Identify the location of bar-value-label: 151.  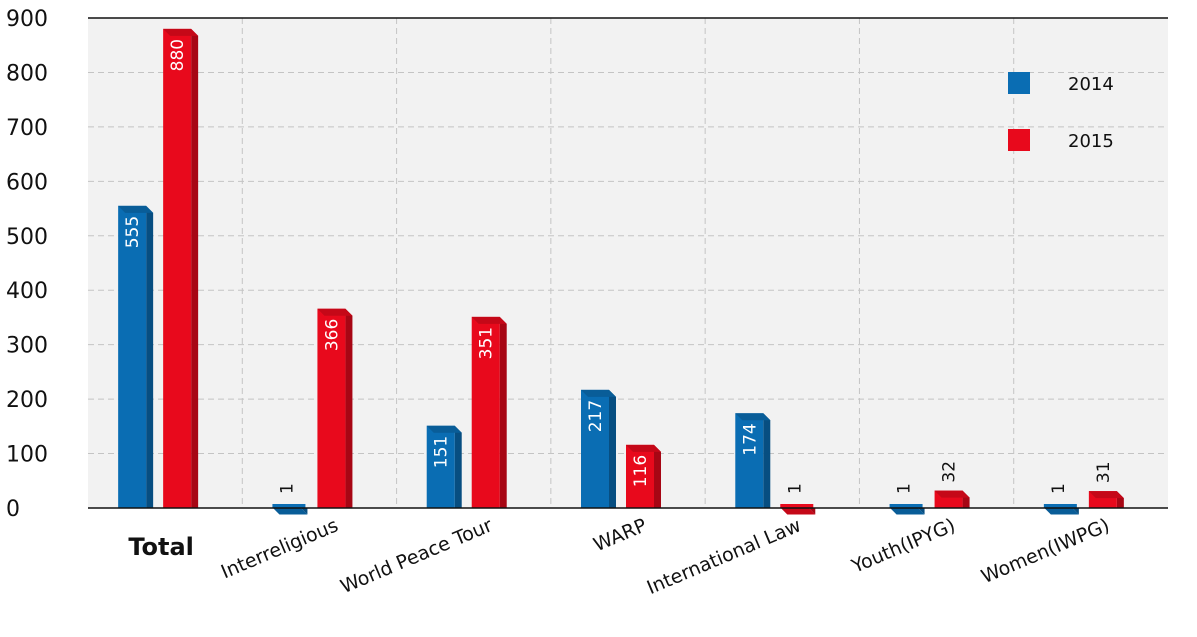
(442, 452).